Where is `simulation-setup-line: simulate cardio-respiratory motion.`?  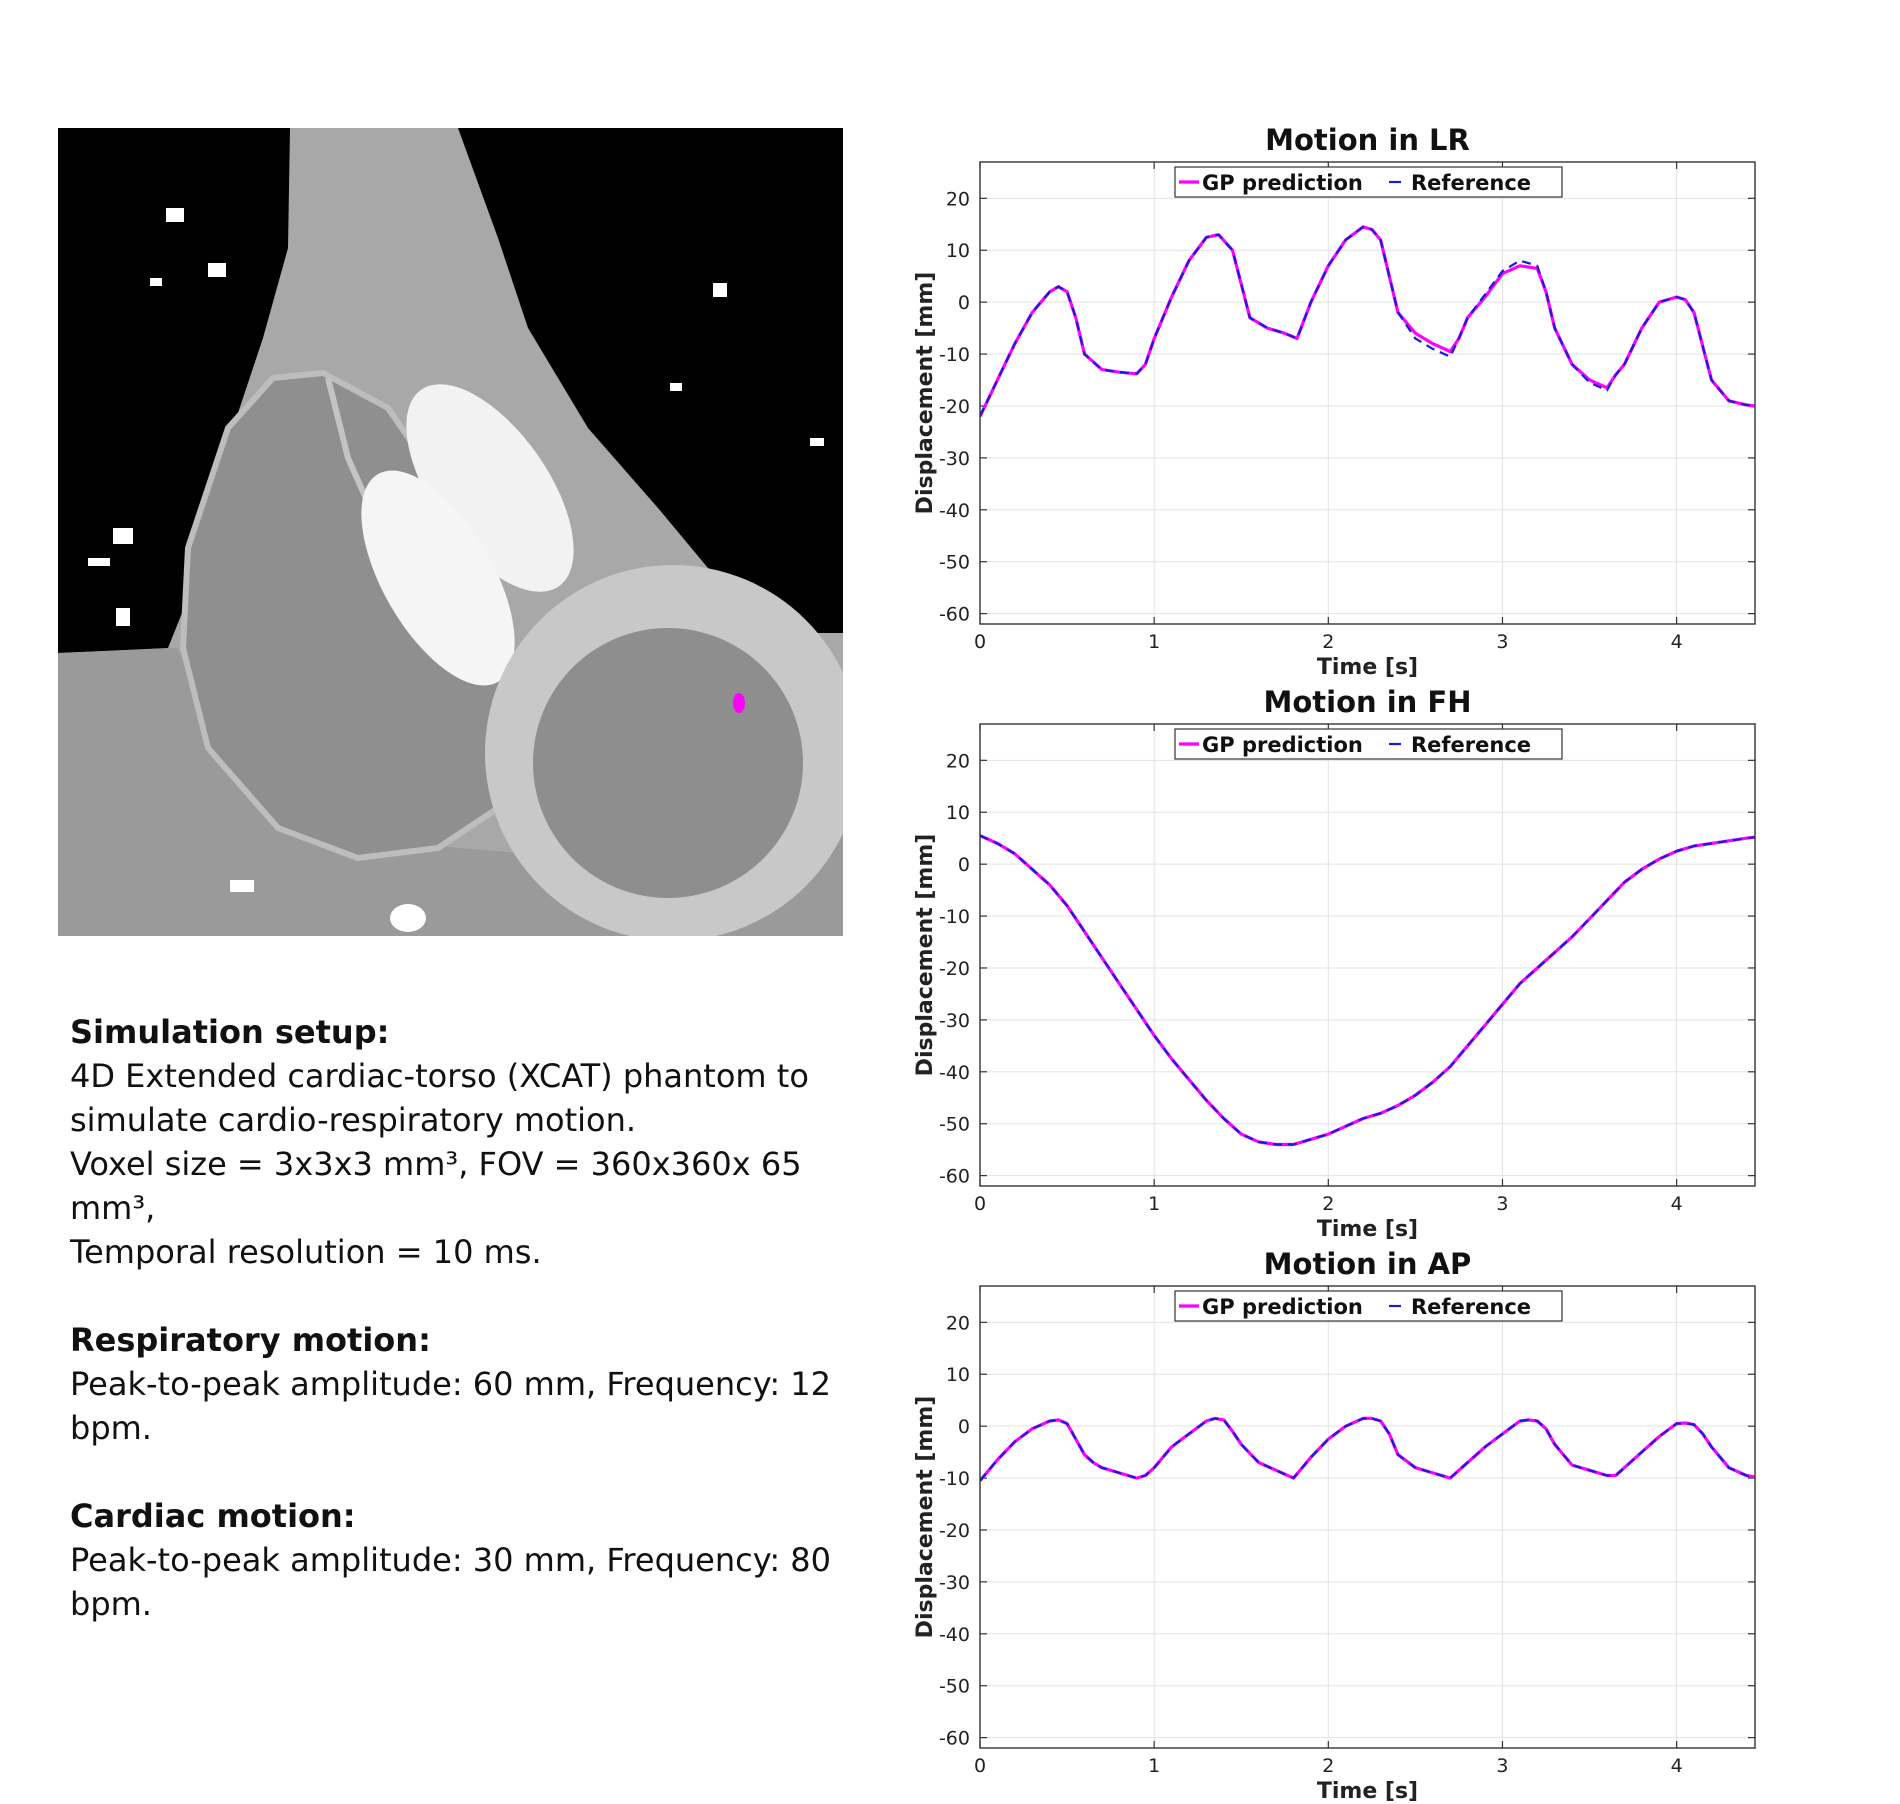 simulation-setup-line: simulate cardio-respiratory motion. is located at coordinates (353, 1120).